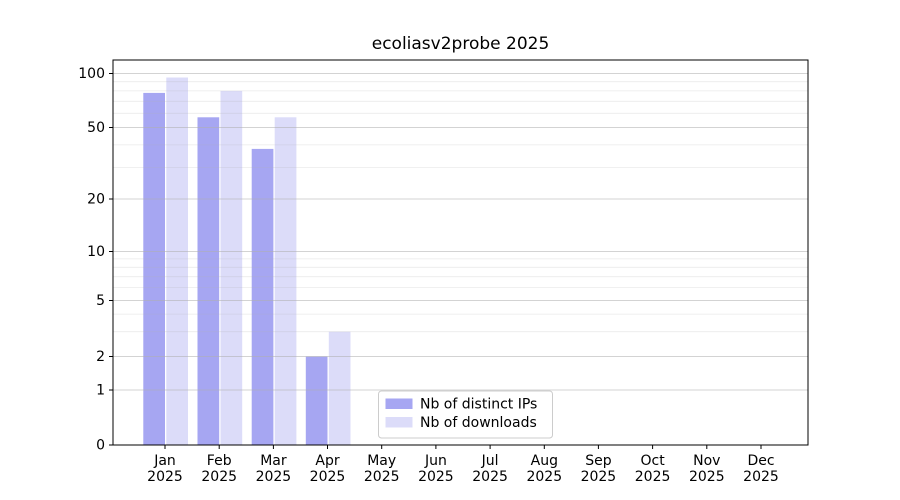 This screenshot has width=900, height=500. Describe the element at coordinates (100, 391) in the screenshot. I see `y-tick-label: 1` at that location.